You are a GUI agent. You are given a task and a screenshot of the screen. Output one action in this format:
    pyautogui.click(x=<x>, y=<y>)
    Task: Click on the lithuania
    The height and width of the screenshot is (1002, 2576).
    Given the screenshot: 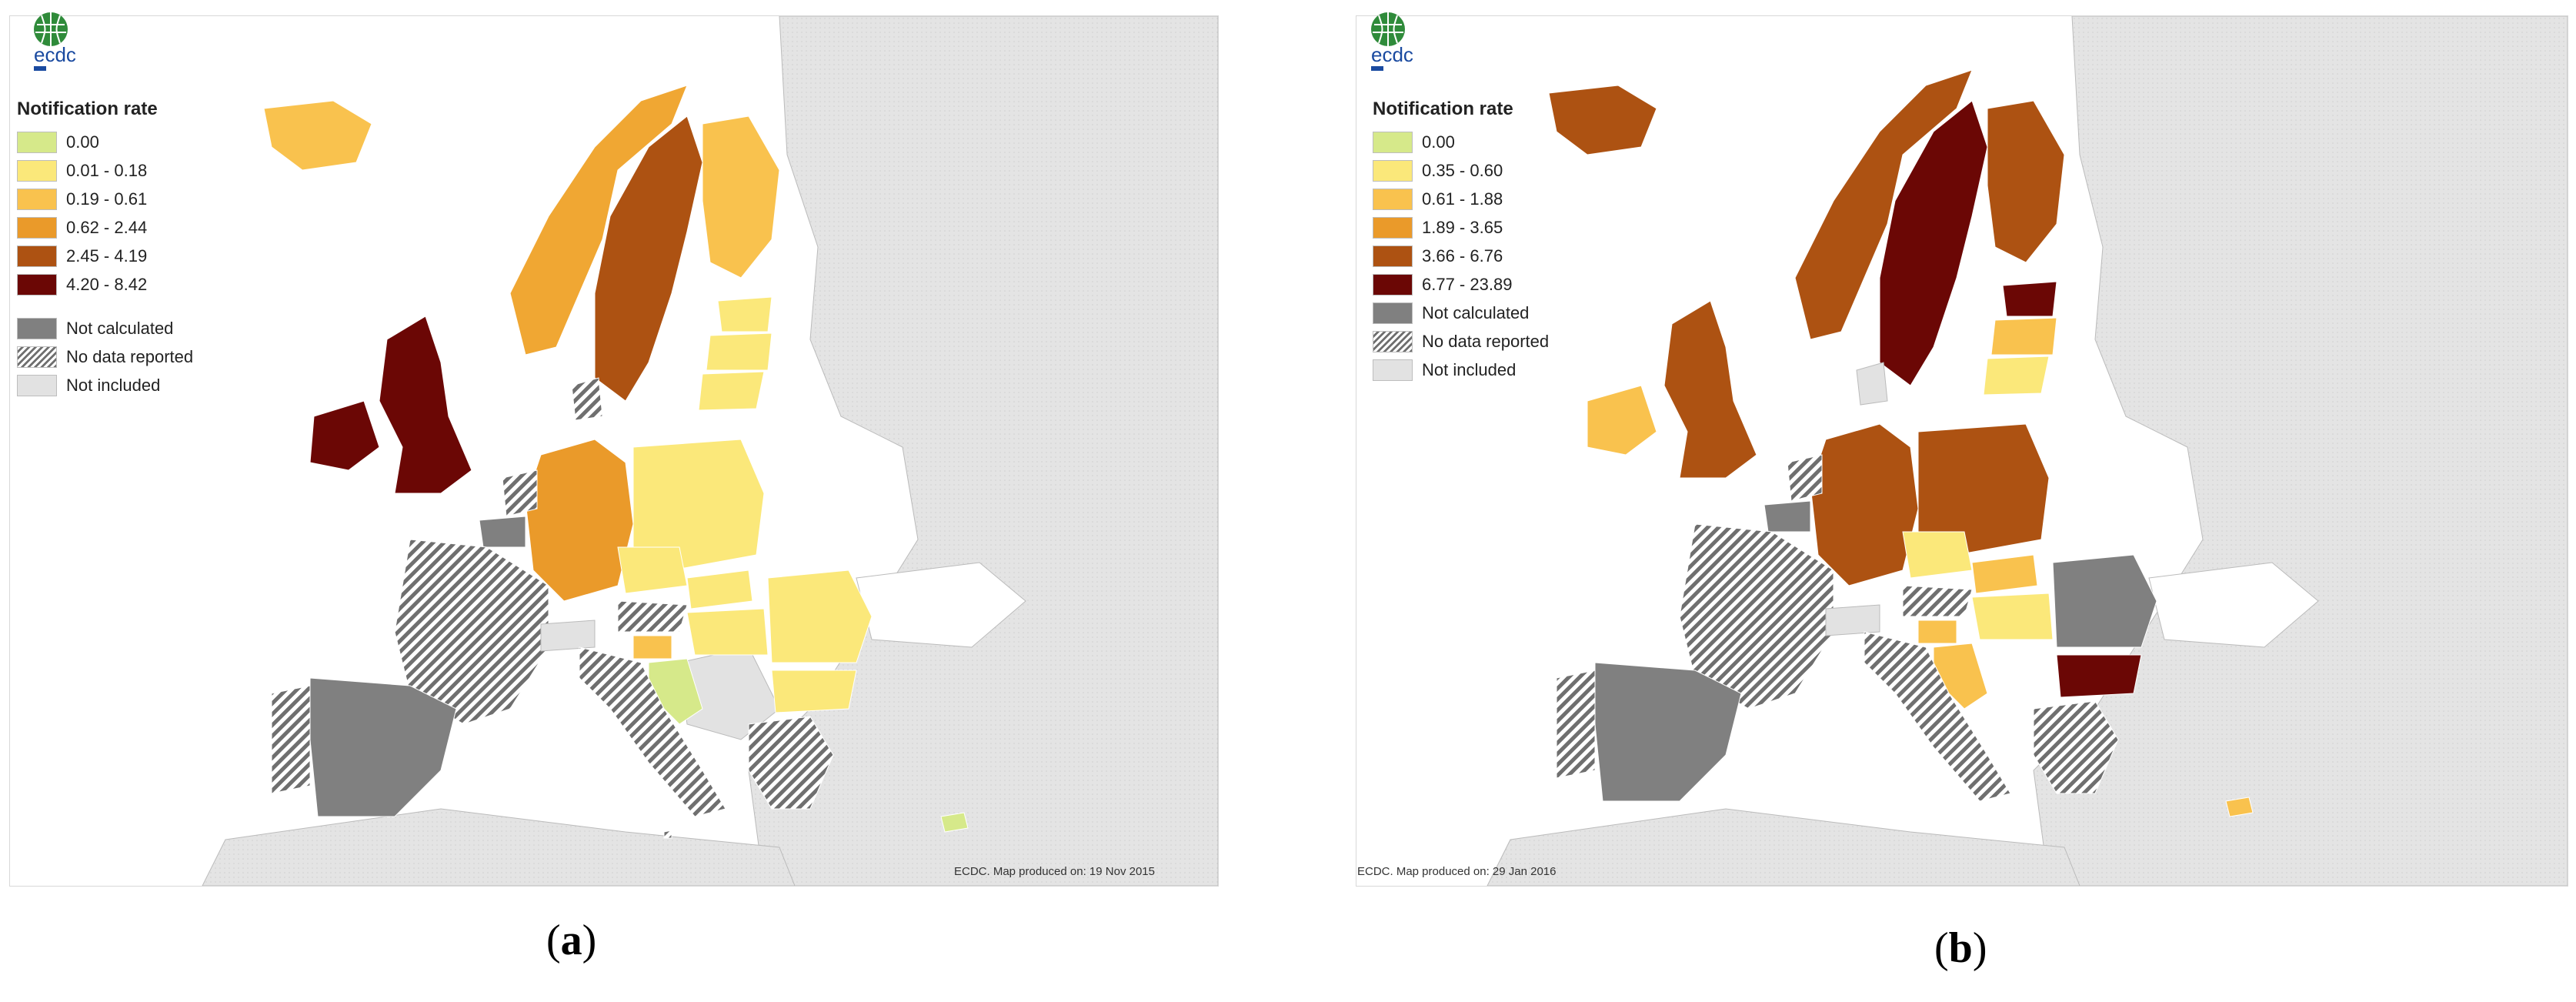 What is the action you would take?
    pyautogui.click(x=732, y=391)
    